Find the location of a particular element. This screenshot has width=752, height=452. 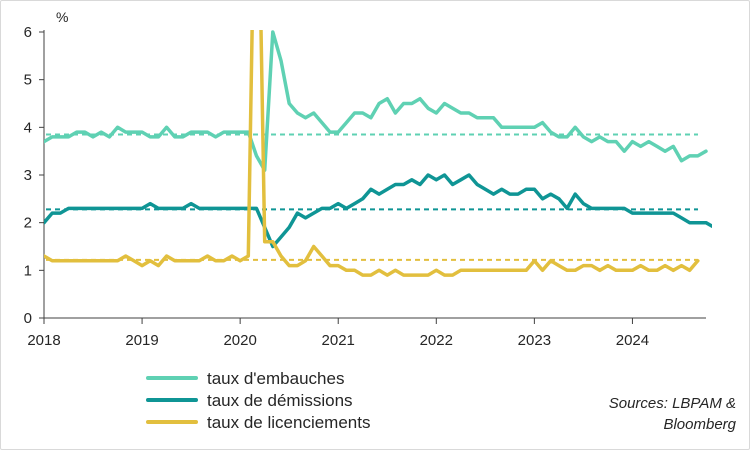

x-tick-label: 2020 is located at coordinates (239, 340).